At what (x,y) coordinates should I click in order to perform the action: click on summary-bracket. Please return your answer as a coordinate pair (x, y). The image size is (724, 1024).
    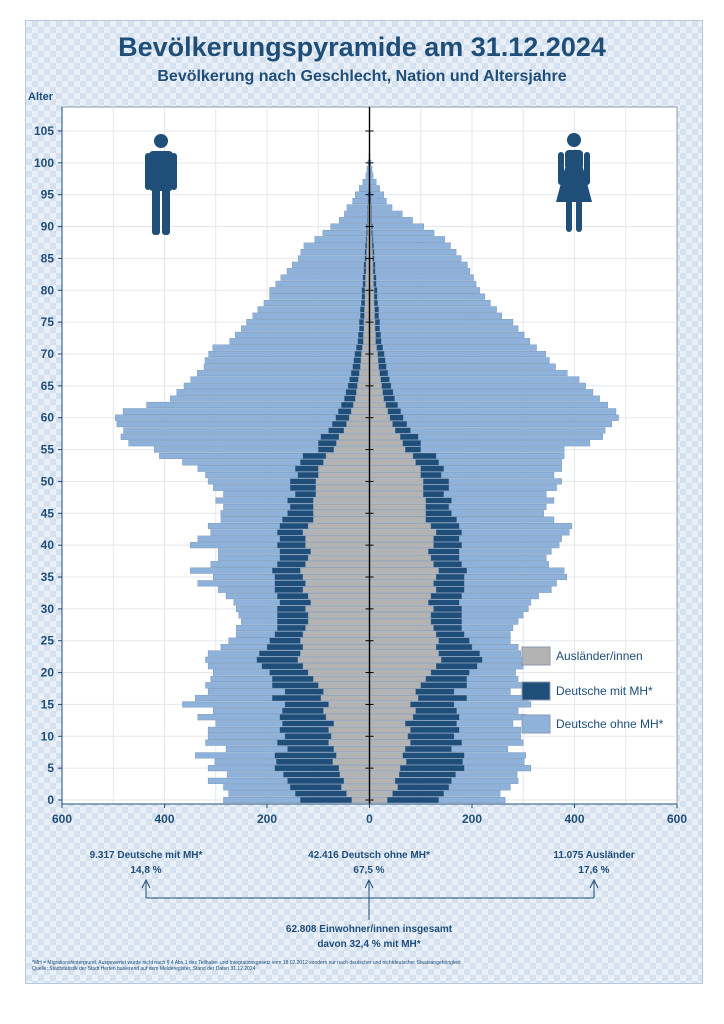
    Looking at the image, I should click on (370, 899).